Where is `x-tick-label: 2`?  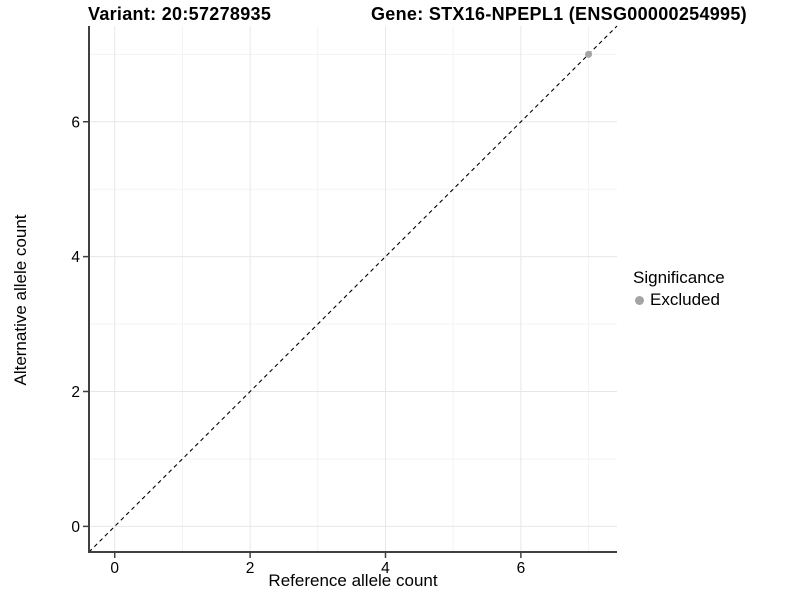 x-tick-label: 2 is located at coordinates (250, 568).